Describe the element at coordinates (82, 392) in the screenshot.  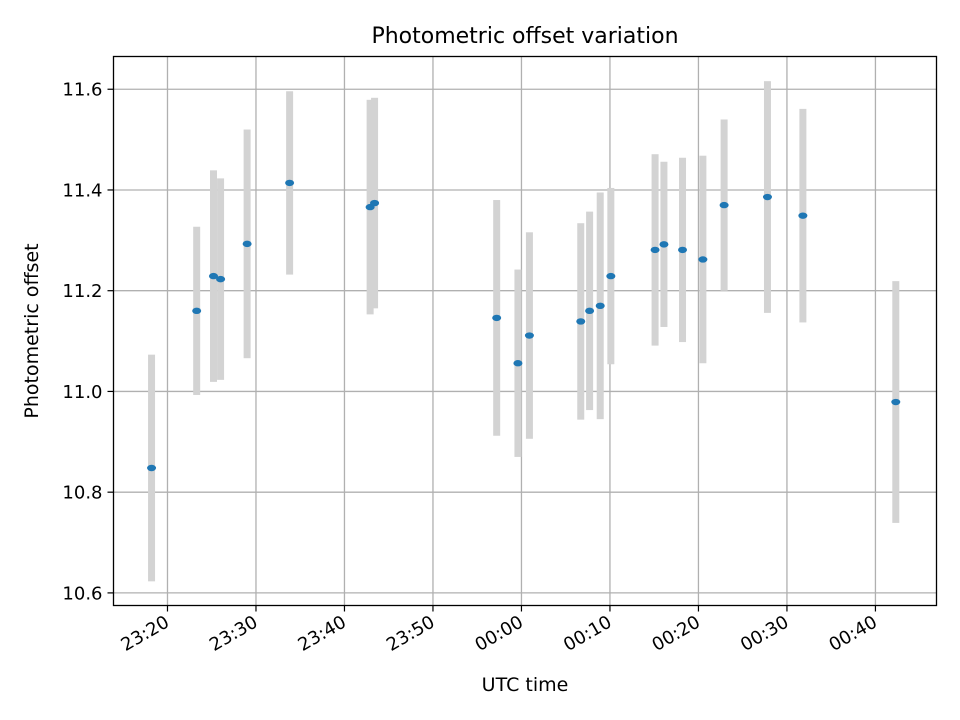
I see `y-tick-label: 11.0` at that location.